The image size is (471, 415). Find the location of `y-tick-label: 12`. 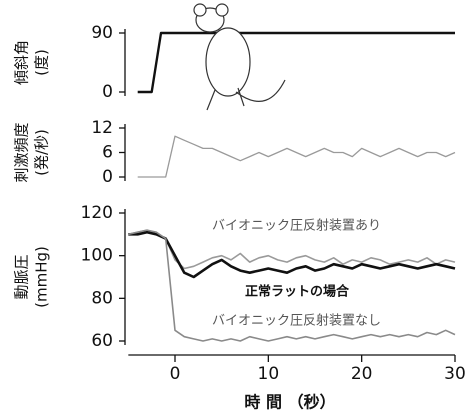

y-tick-label: 12 is located at coordinates (102, 128).